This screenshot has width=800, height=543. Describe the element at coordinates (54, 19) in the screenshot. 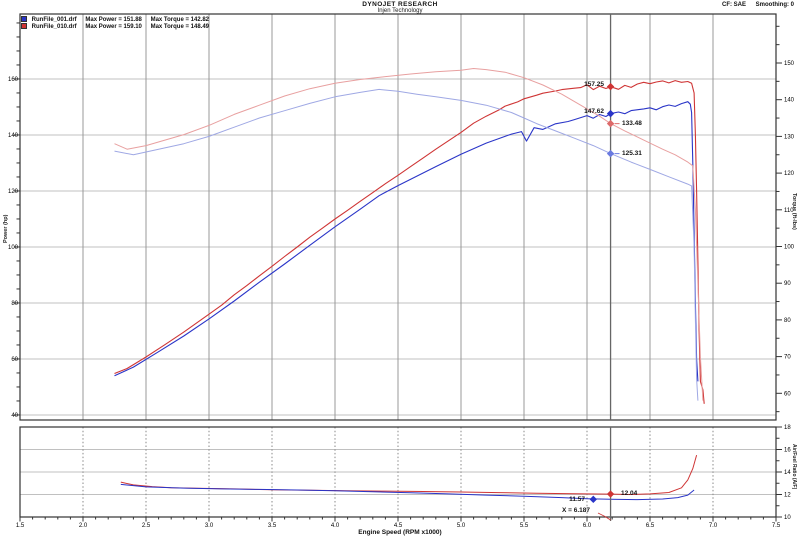

I see `run1-file-label: RunFile_001.drf` at that location.